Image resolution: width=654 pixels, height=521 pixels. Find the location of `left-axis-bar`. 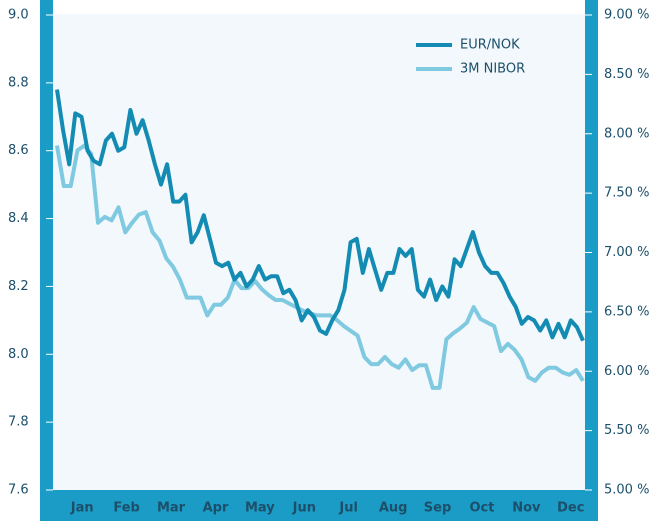

left-axis-bar is located at coordinates (46, 260).